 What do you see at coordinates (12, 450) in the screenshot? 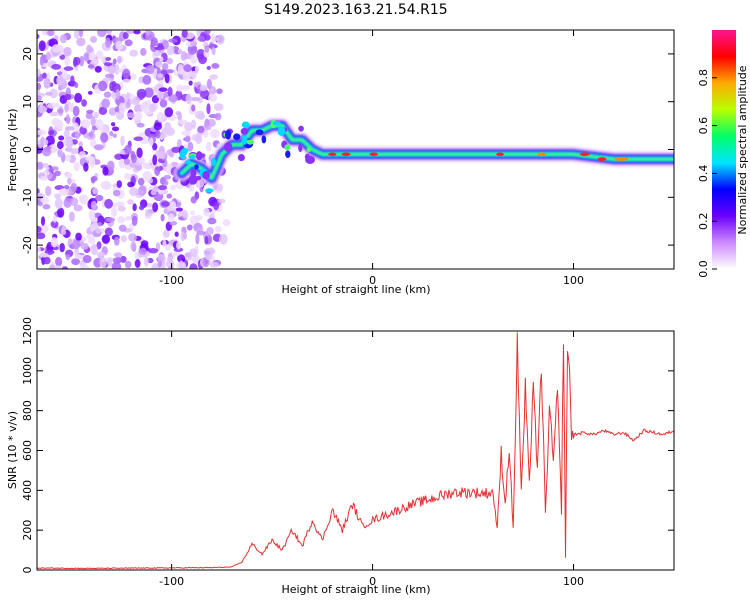
I see `snr-ylabel: SNR (10 * v/v)` at bounding box center [12, 450].